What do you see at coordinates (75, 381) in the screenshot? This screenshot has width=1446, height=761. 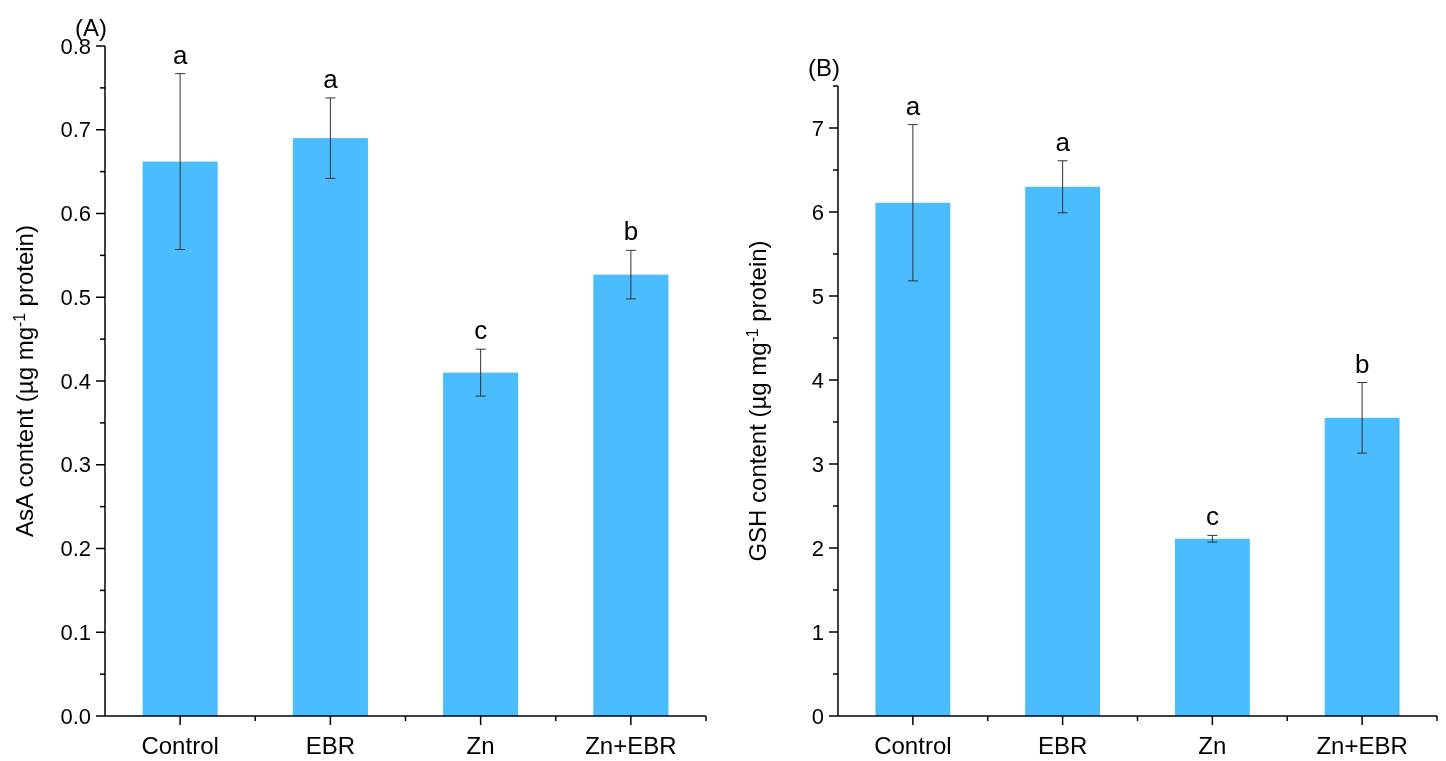 I see `y-tick-label: 0.4` at bounding box center [75, 381].